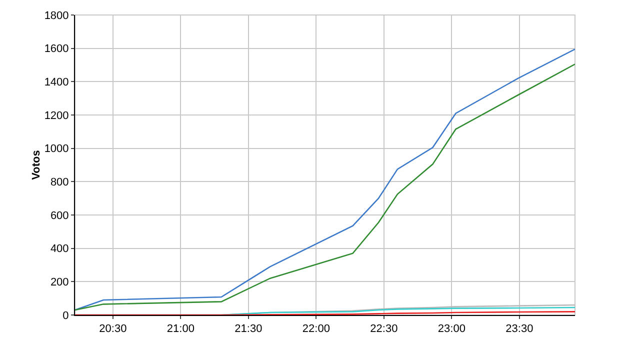  What do you see at coordinates (56, 16) in the screenshot?
I see `y-tick-label: 1800` at bounding box center [56, 16].